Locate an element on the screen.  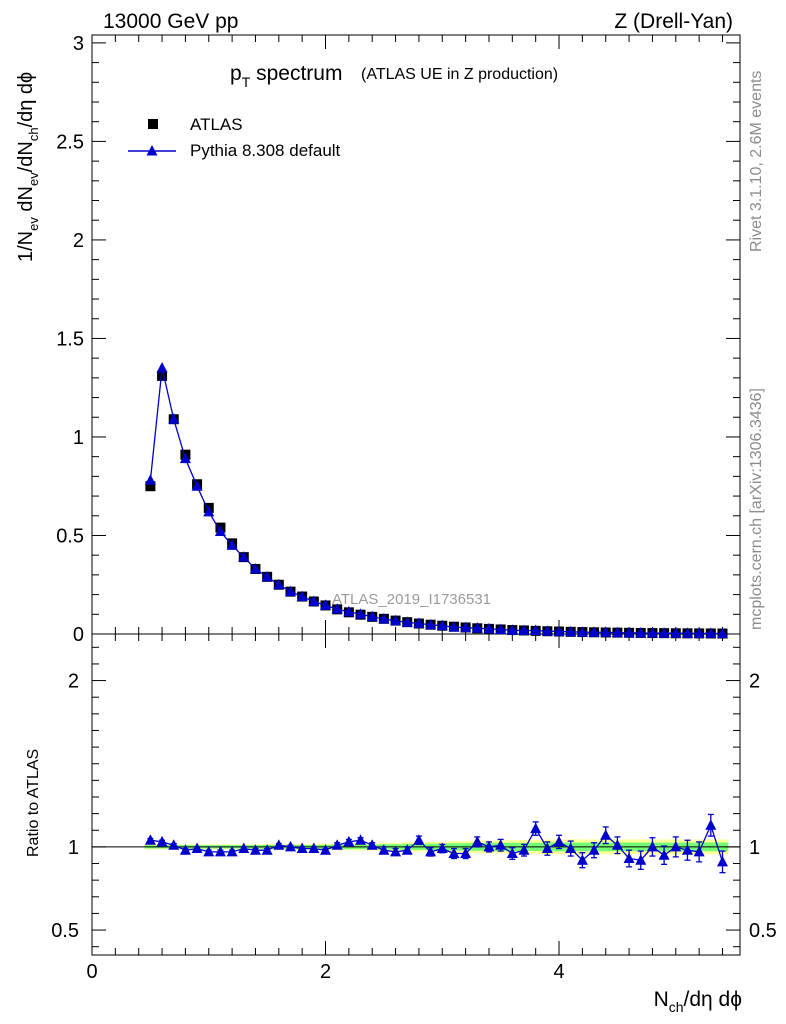
main-y-tick-label-6: 3 is located at coordinates (78, 44).